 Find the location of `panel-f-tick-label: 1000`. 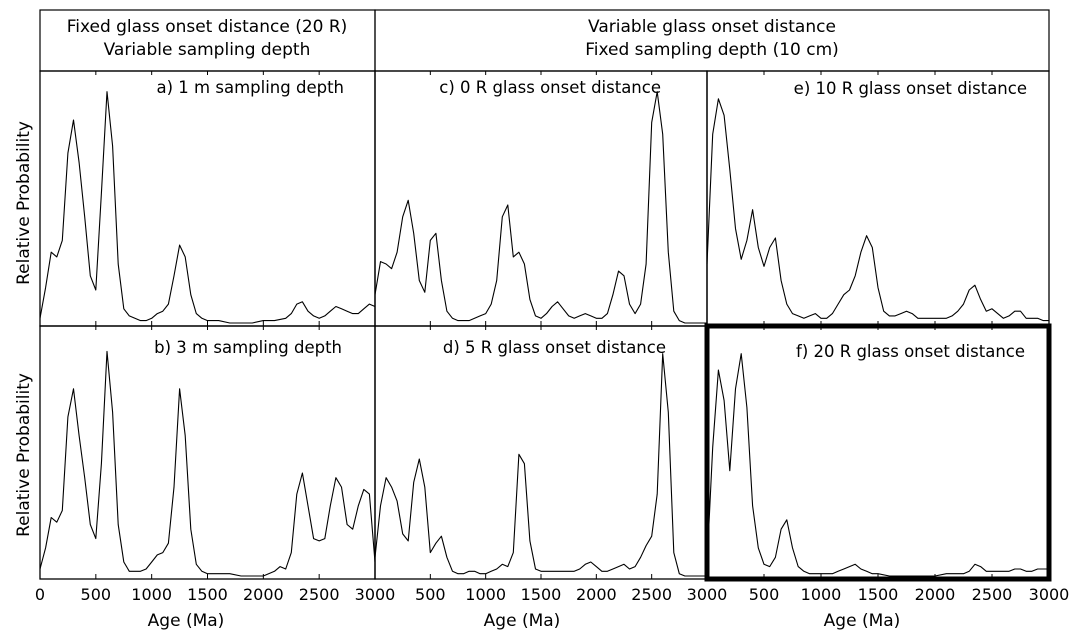

panel-f-tick-label: 1000 is located at coordinates (821, 594).